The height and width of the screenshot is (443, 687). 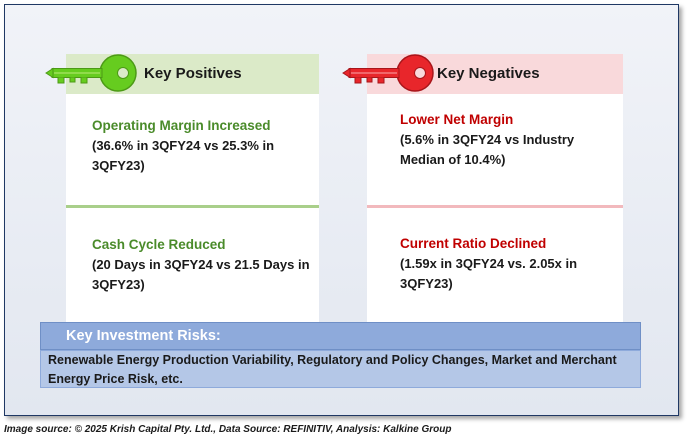 I want to click on key-positives-title: Key Positives, so click(x=193, y=73).